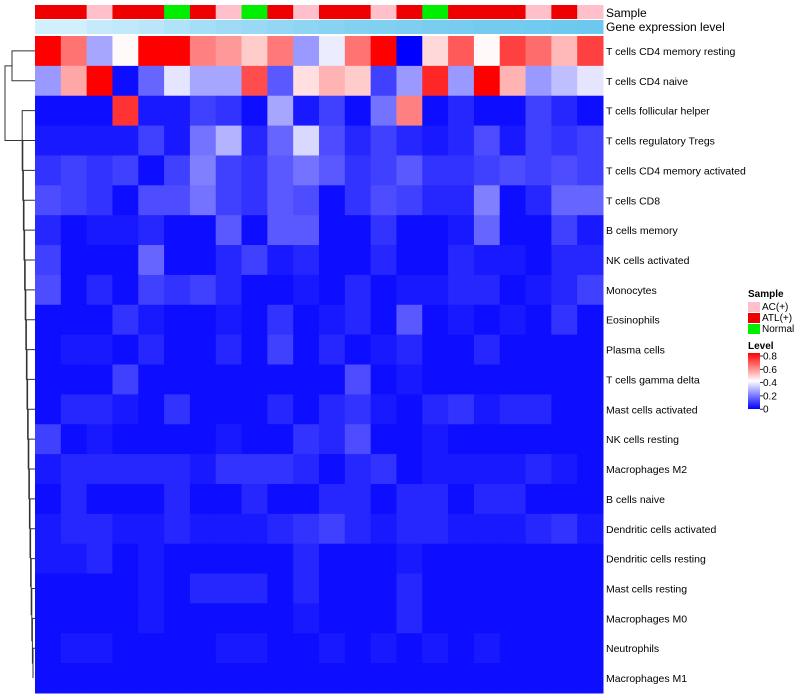 The width and height of the screenshot is (800, 700). What do you see at coordinates (642, 231) in the screenshot?
I see `row-label: B cells memory` at bounding box center [642, 231].